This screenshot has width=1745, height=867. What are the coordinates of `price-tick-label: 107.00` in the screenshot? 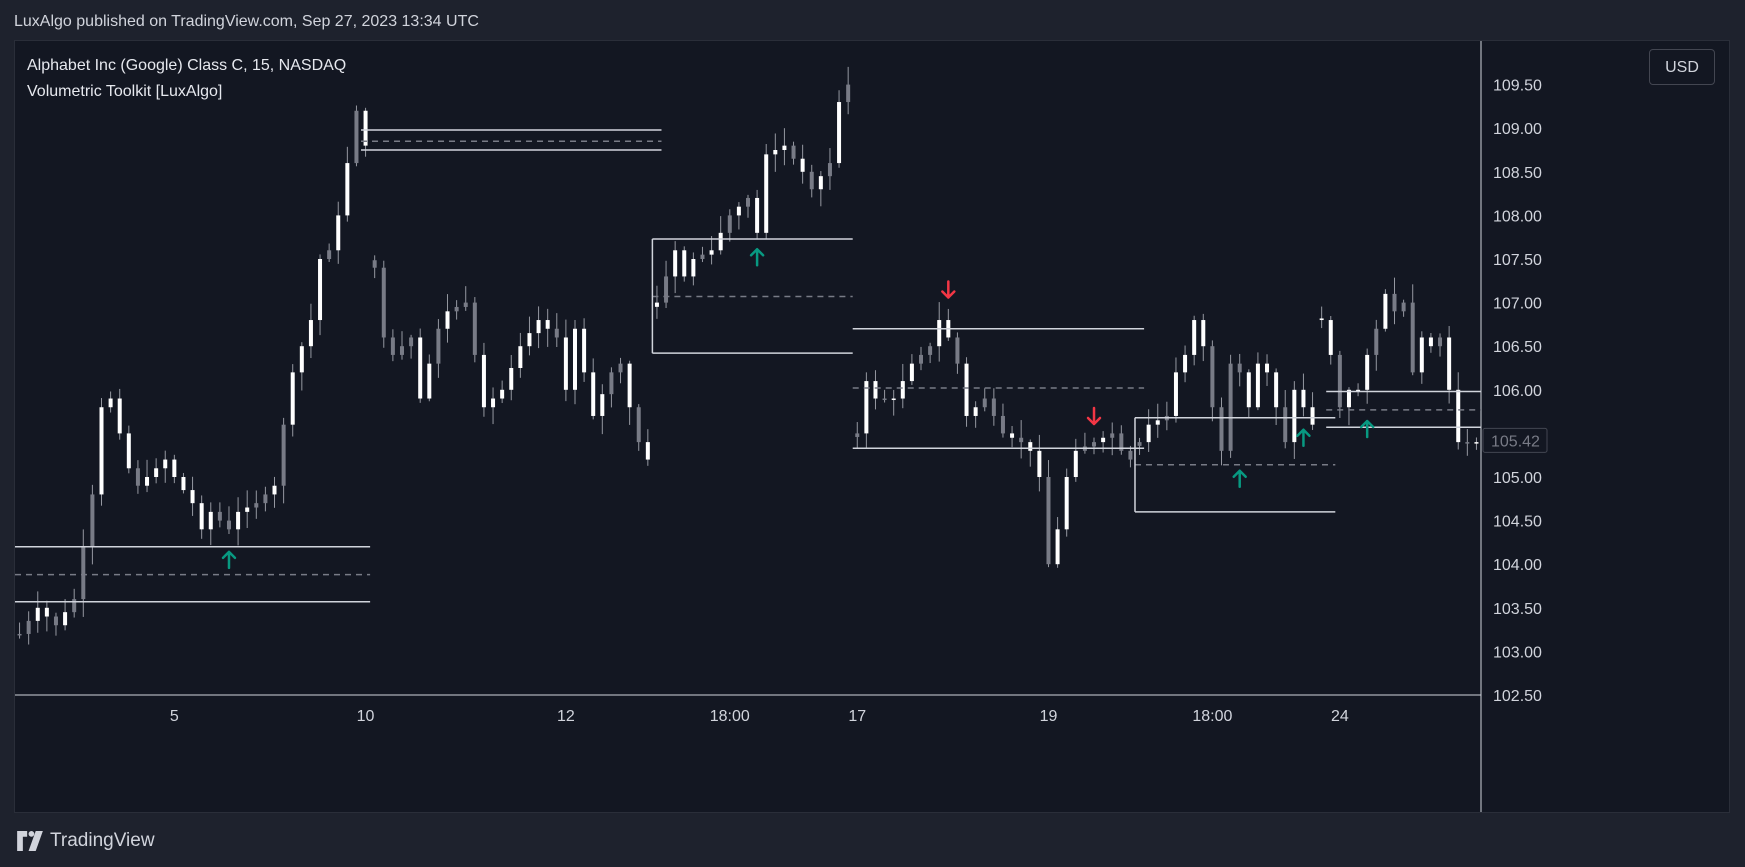 It's located at (1517, 304).